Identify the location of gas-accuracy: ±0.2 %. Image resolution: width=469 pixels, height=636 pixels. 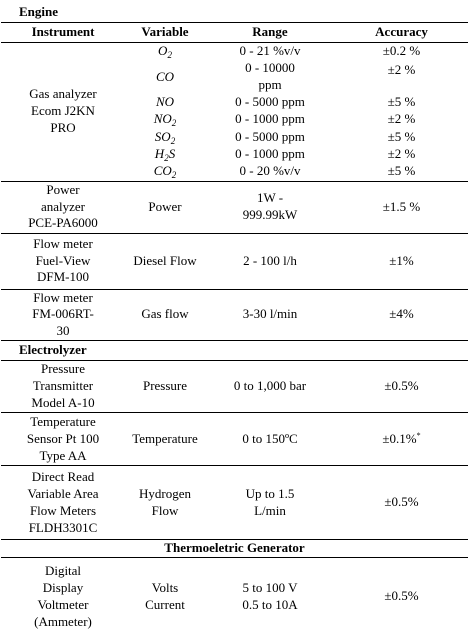
(401, 50).